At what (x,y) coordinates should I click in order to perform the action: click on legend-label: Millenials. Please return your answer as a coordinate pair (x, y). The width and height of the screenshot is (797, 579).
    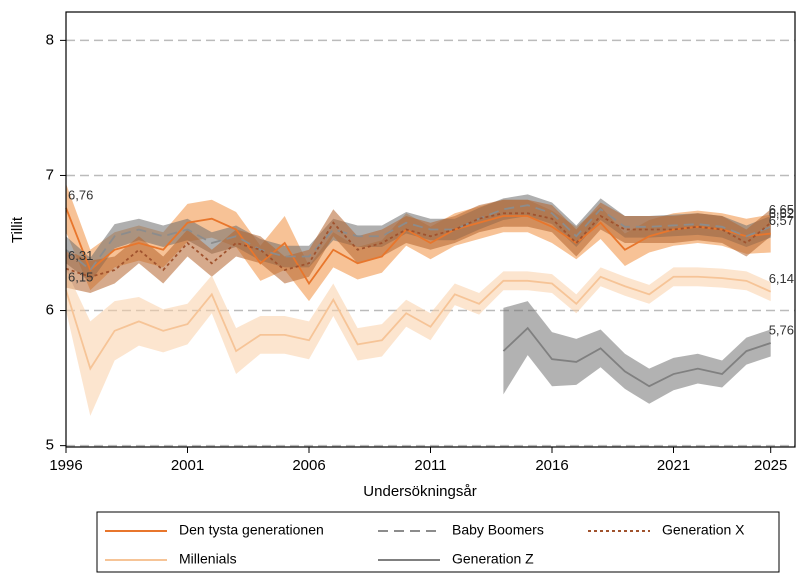
    Looking at the image, I should click on (208, 559).